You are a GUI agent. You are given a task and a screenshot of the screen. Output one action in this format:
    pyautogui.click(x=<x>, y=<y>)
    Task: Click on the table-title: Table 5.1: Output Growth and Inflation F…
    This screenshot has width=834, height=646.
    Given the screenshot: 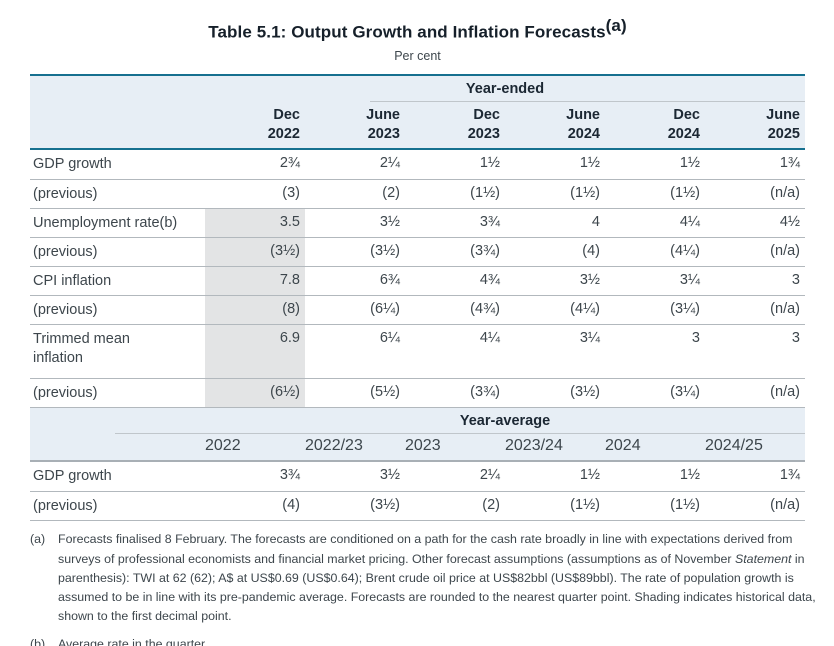 What is the action you would take?
    pyautogui.click(x=417, y=29)
    